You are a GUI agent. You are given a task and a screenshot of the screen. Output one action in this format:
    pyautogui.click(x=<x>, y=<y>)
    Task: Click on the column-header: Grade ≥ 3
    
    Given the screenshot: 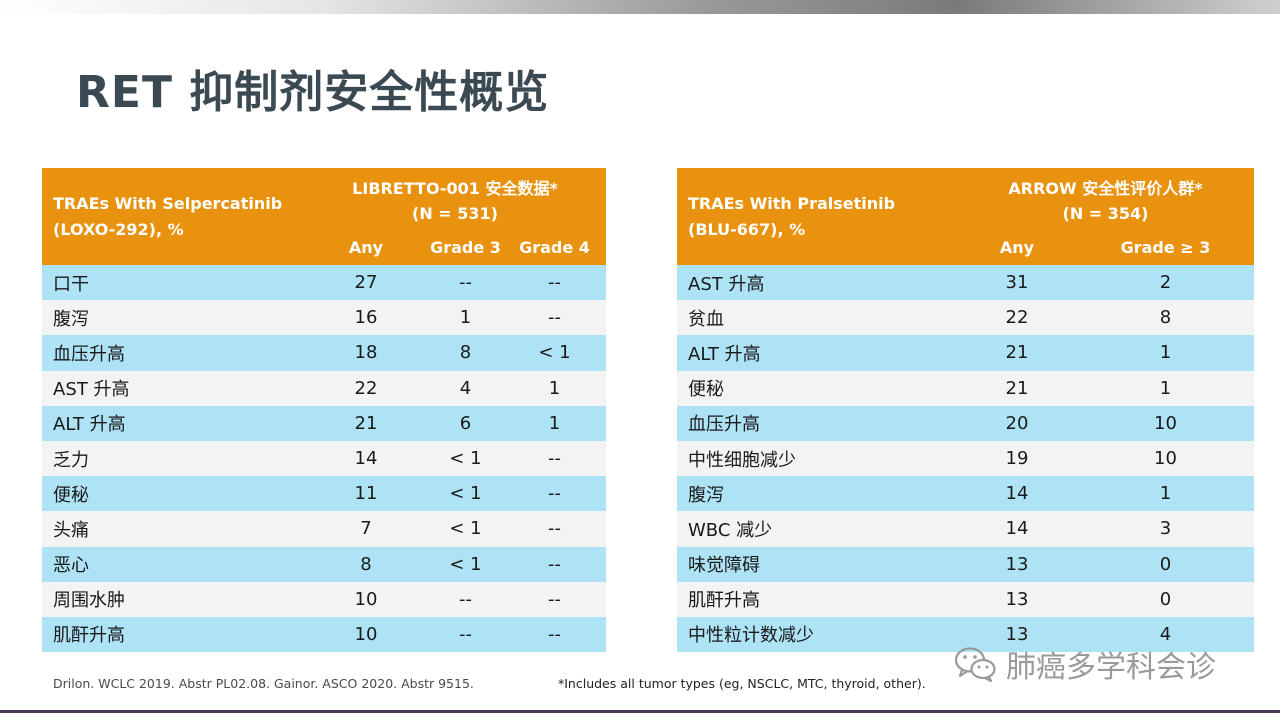 What is the action you would take?
    pyautogui.click(x=1165, y=247)
    